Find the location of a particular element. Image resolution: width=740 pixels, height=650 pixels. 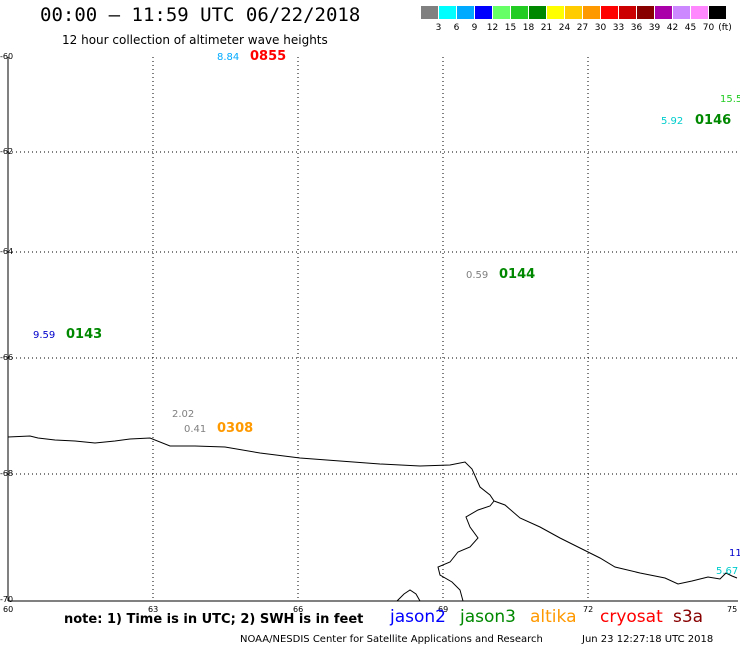

generated-timestamp: Jun 23 12:27:18 UTC 2018 is located at coordinates (648, 639).